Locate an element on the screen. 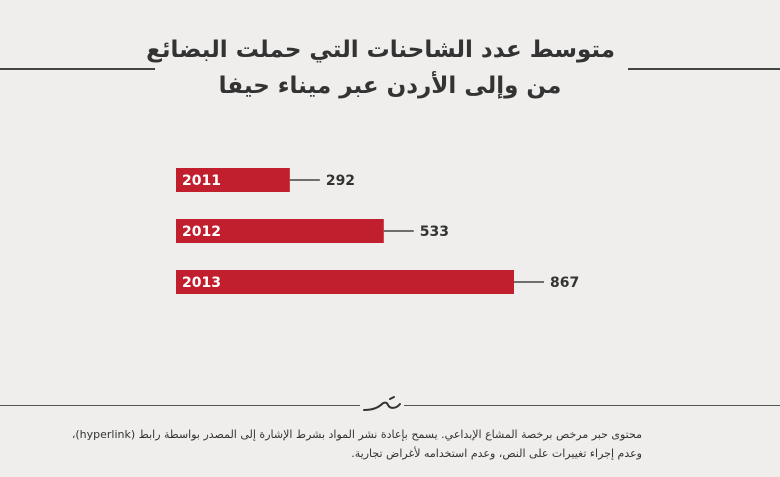 The width and height of the screenshot is (780, 477). bar-group-2011: 2011 292 is located at coordinates (265, 180).